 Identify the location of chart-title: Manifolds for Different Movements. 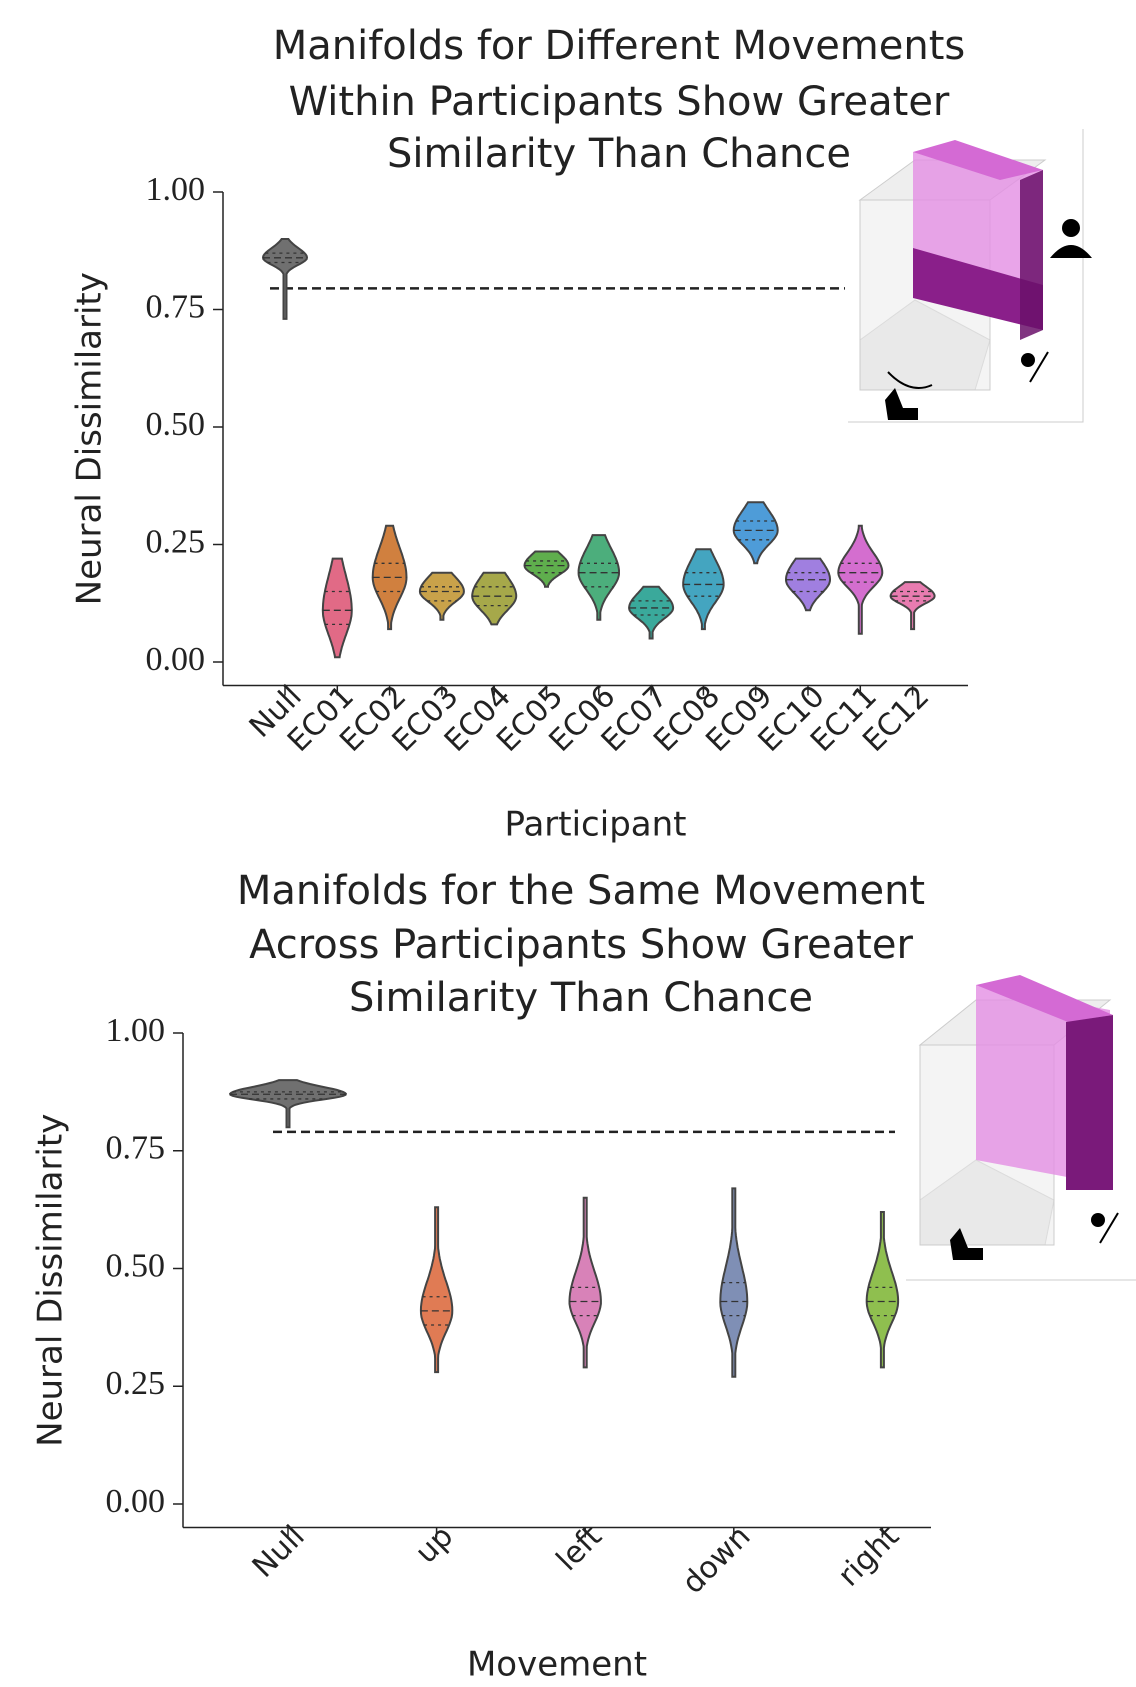
(619, 46).